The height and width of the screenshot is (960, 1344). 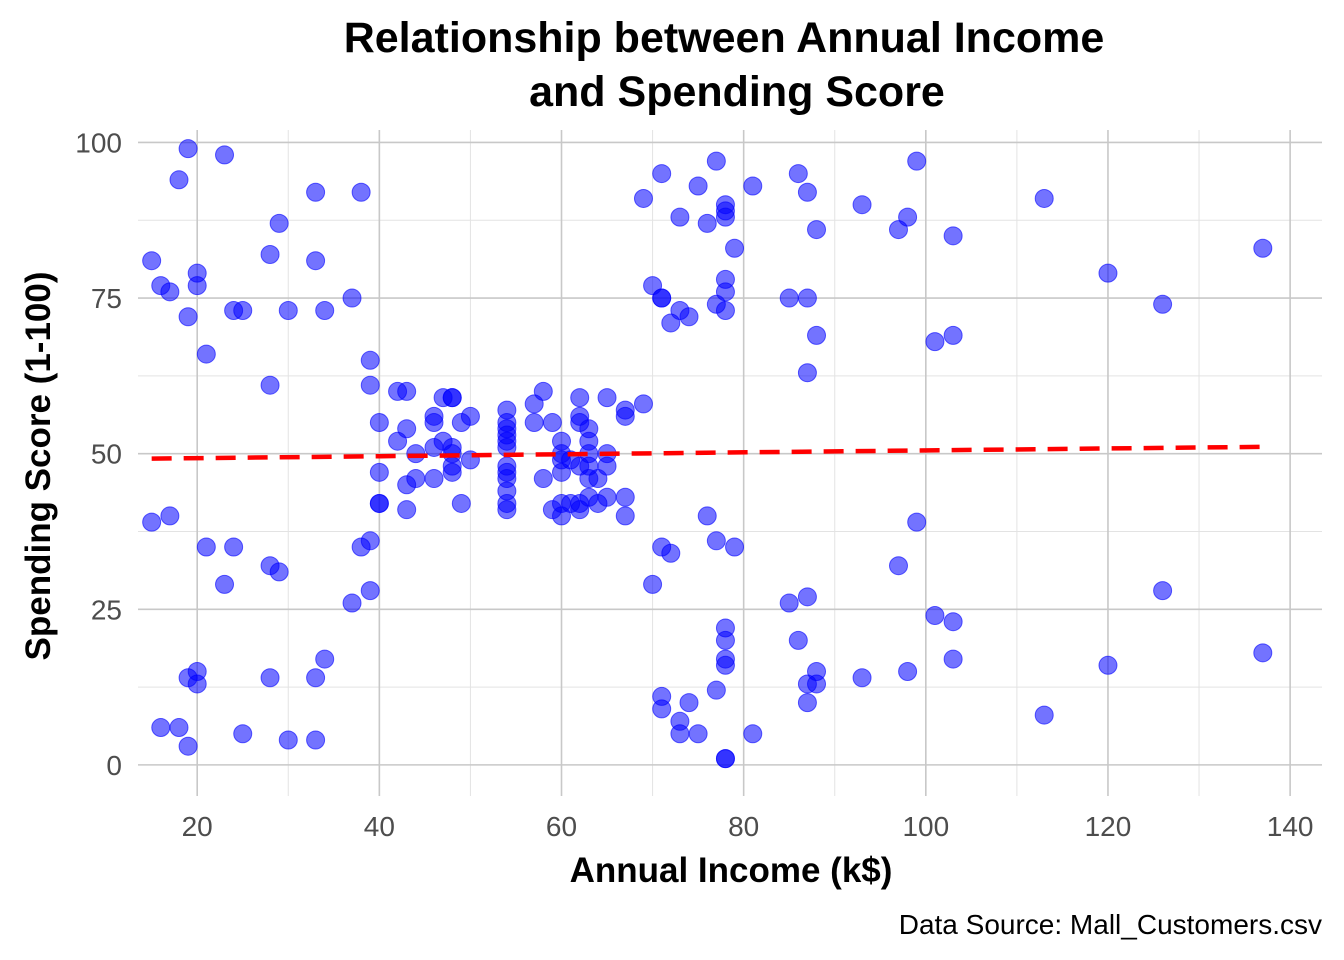 What do you see at coordinates (731, 870) in the screenshot?
I see `x-axis-label: Annual Income (k$)` at bounding box center [731, 870].